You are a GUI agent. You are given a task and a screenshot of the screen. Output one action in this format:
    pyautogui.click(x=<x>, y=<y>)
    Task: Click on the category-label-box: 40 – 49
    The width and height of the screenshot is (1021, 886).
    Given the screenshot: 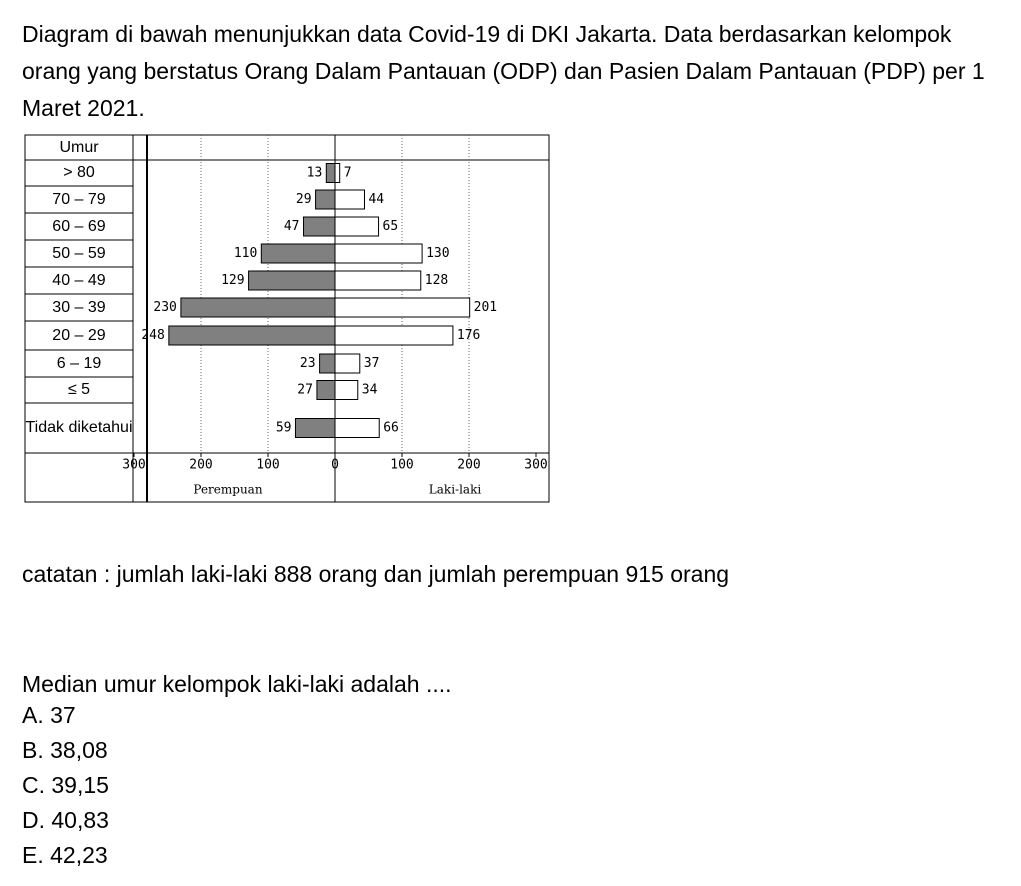 What is the action you would take?
    pyautogui.click(x=79, y=280)
    